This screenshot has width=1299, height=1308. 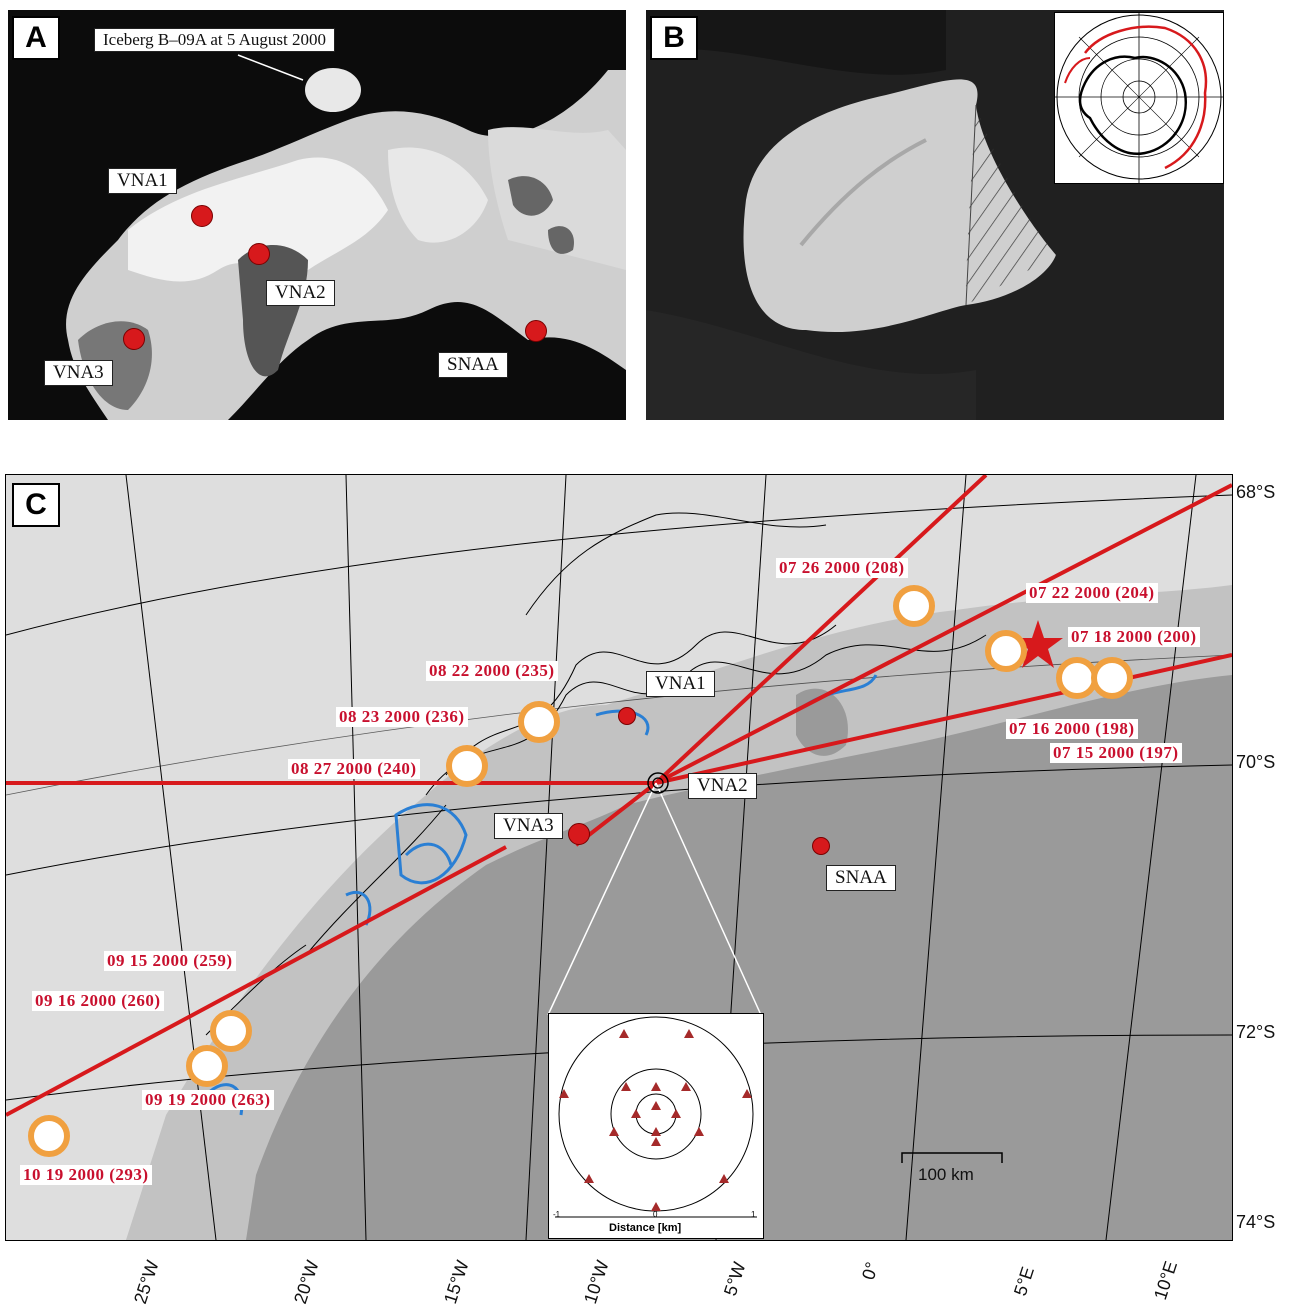 I want to click on panel-b: B, so click(x=935, y=215).